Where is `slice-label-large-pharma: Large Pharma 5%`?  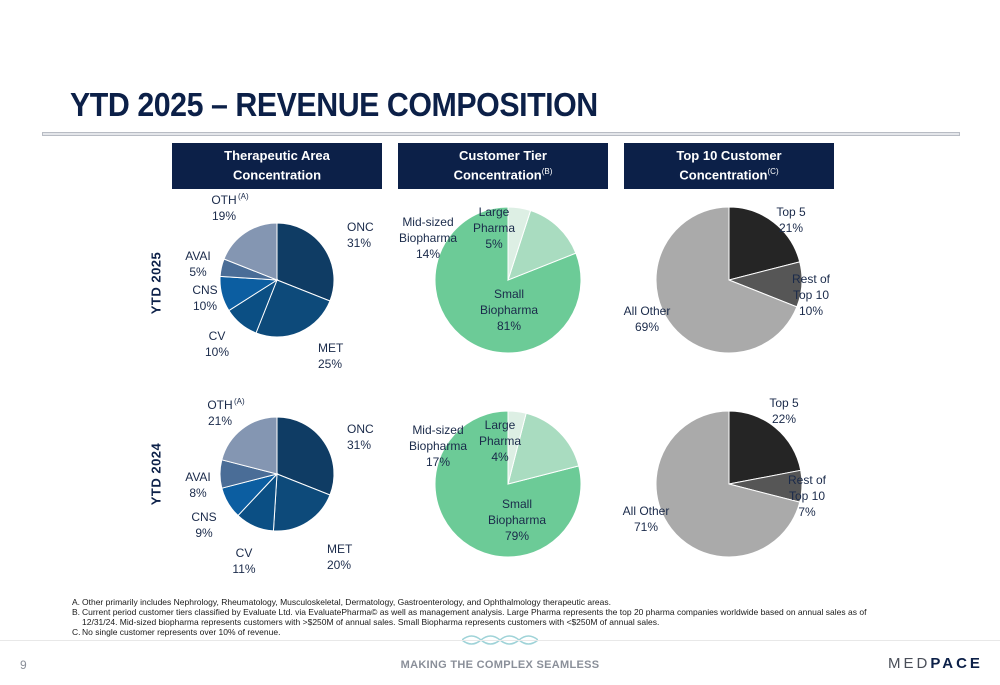
slice-label-large-pharma: Large Pharma 5% is located at coordinates (494, 228).